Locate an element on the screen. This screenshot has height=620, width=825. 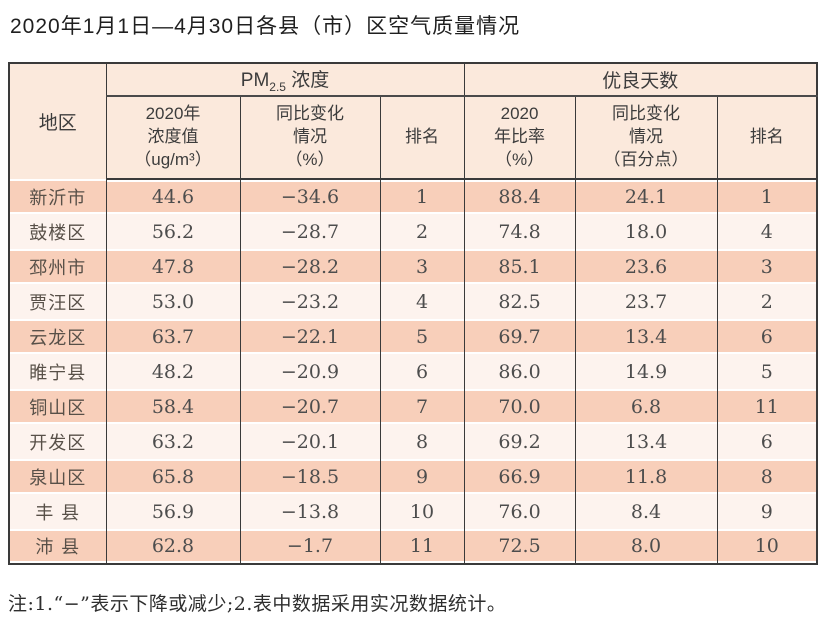
pm25-group-header: PM2.5 浓度 is located at coordinates (285, 80).